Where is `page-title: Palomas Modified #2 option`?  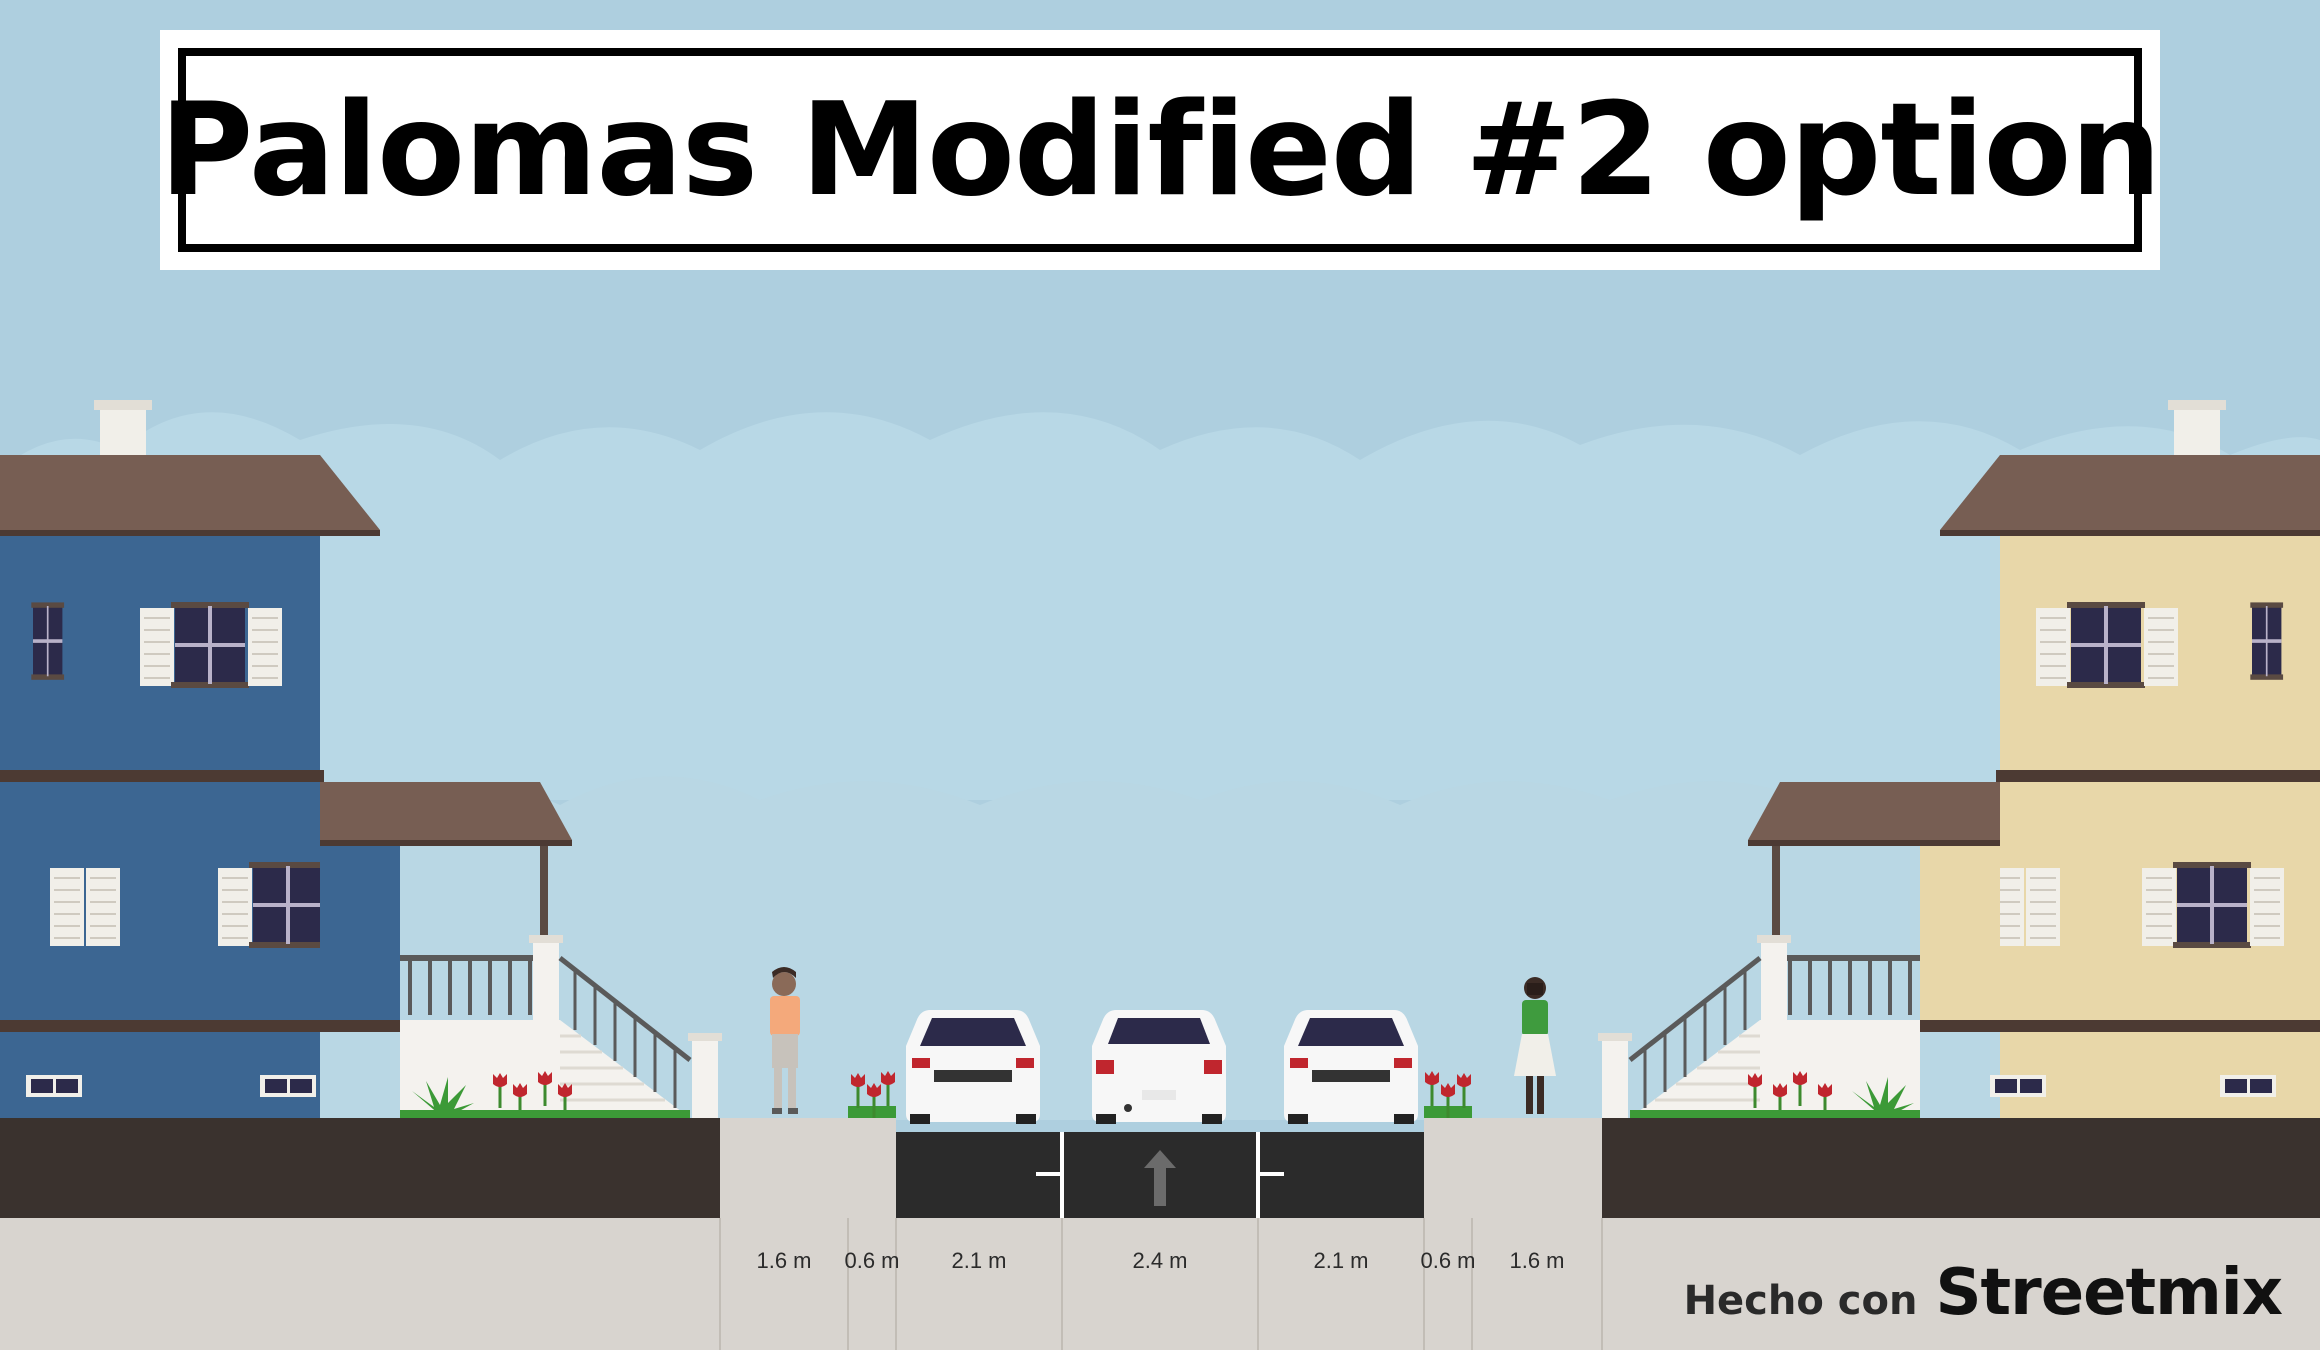 page-title: Palomas Modified #2 option is located at coordinates (1160, 150).